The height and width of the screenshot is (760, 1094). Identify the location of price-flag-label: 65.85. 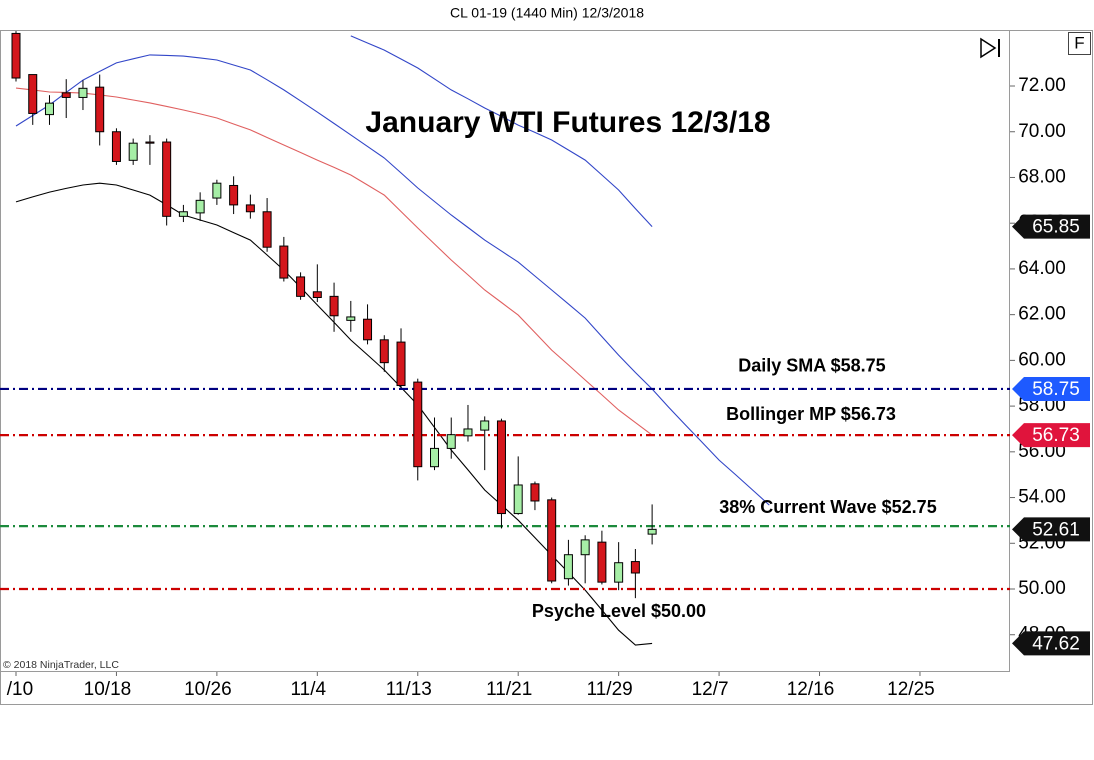
(1056, 227).